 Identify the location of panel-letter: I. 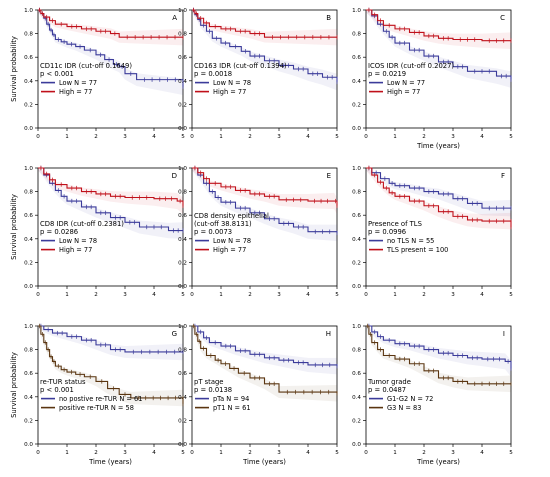
(504, 334).